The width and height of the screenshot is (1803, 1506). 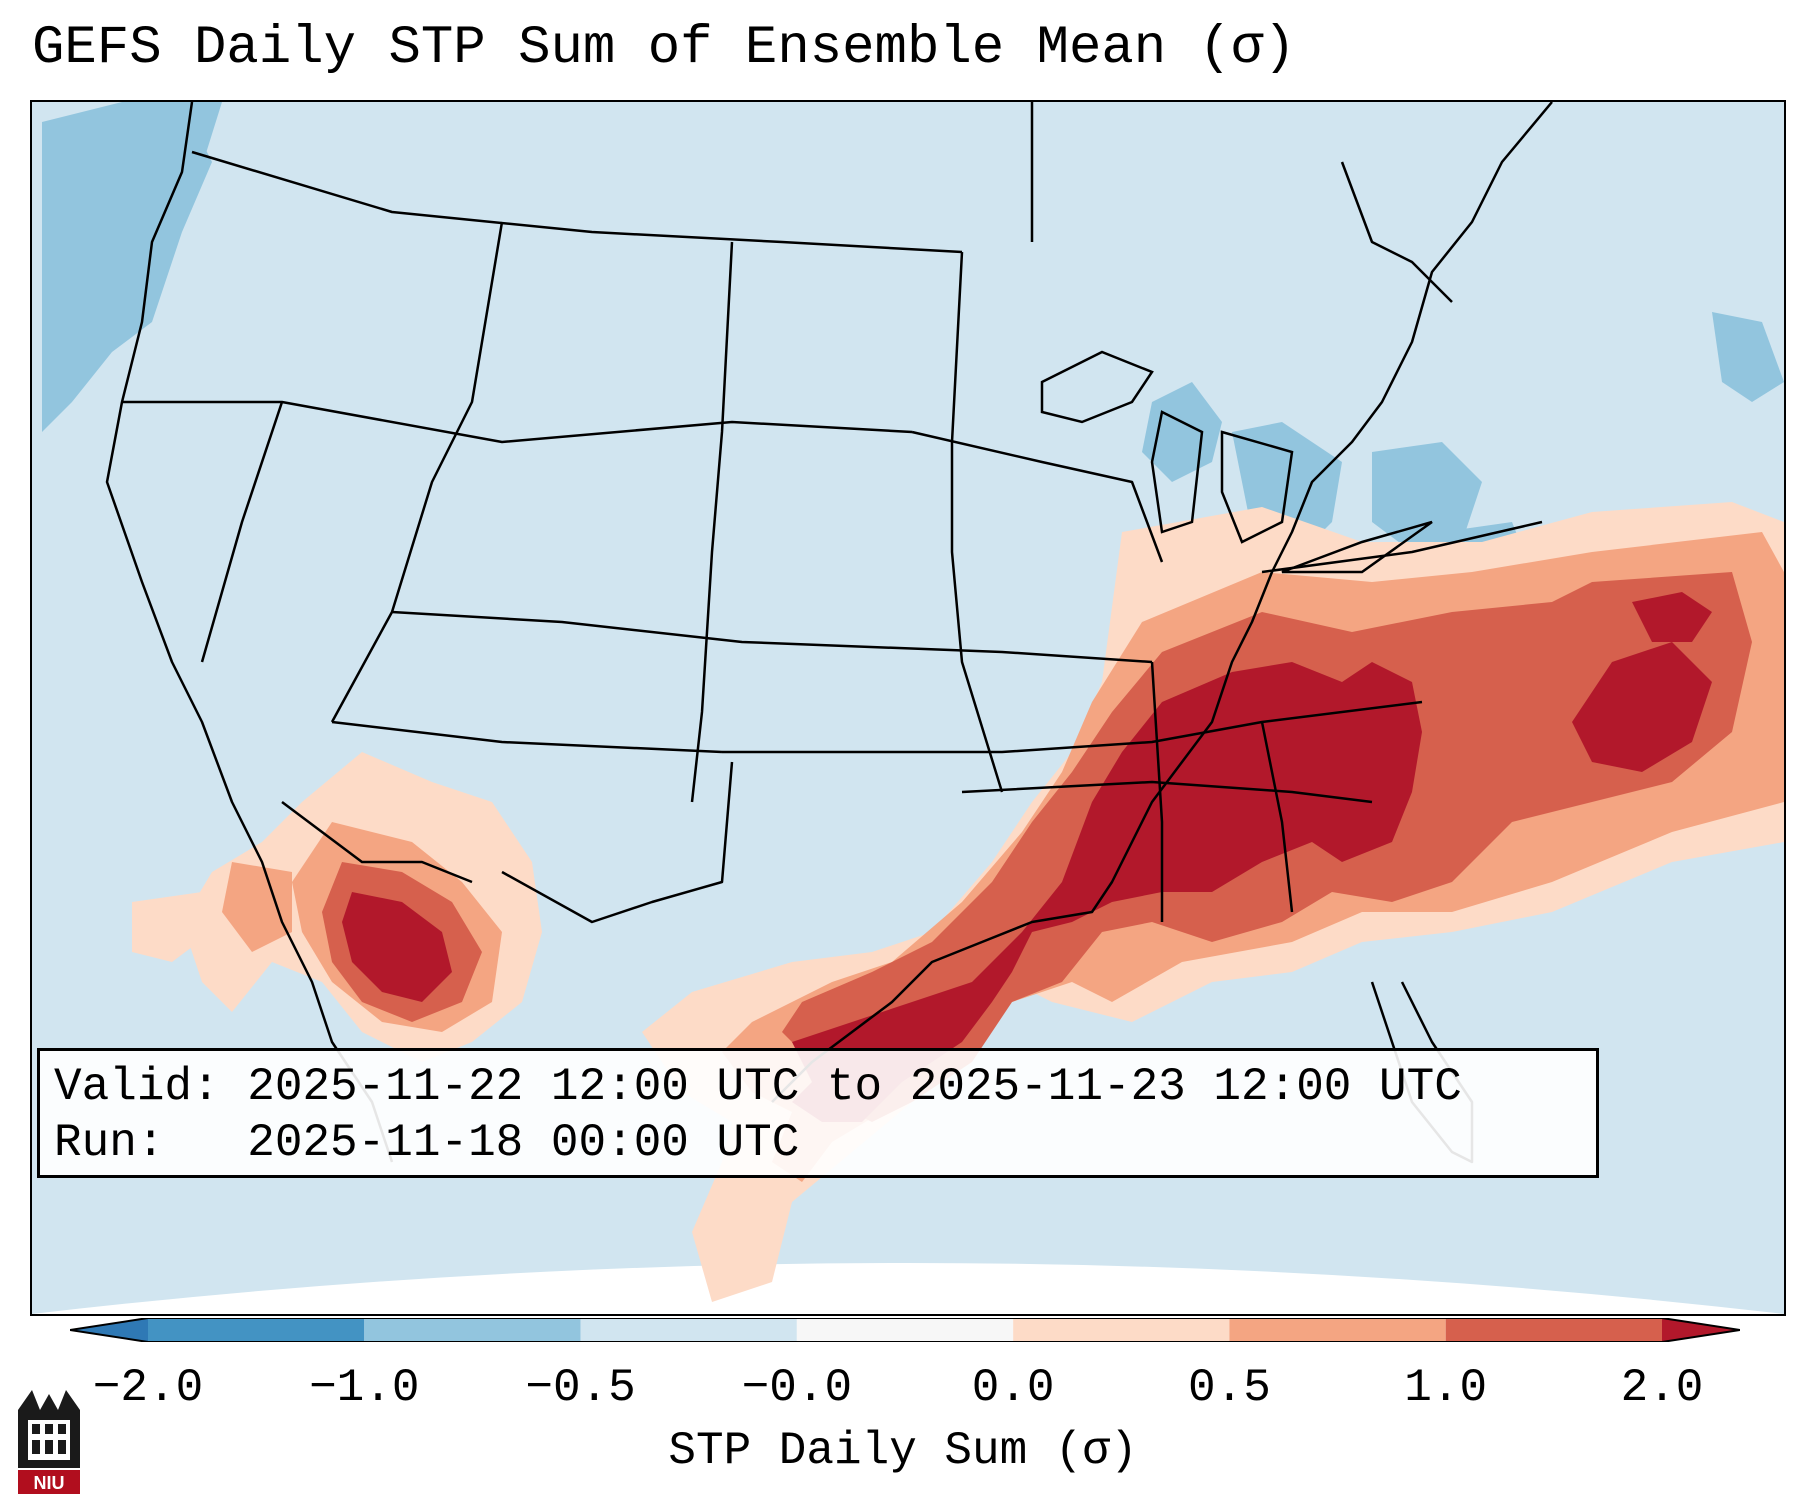 What do you see at coordinates (903, 1451) in the screenshot?
I see `colorbar-label: STP Daily Sum (σ)` at bounding box center [903, 1451].